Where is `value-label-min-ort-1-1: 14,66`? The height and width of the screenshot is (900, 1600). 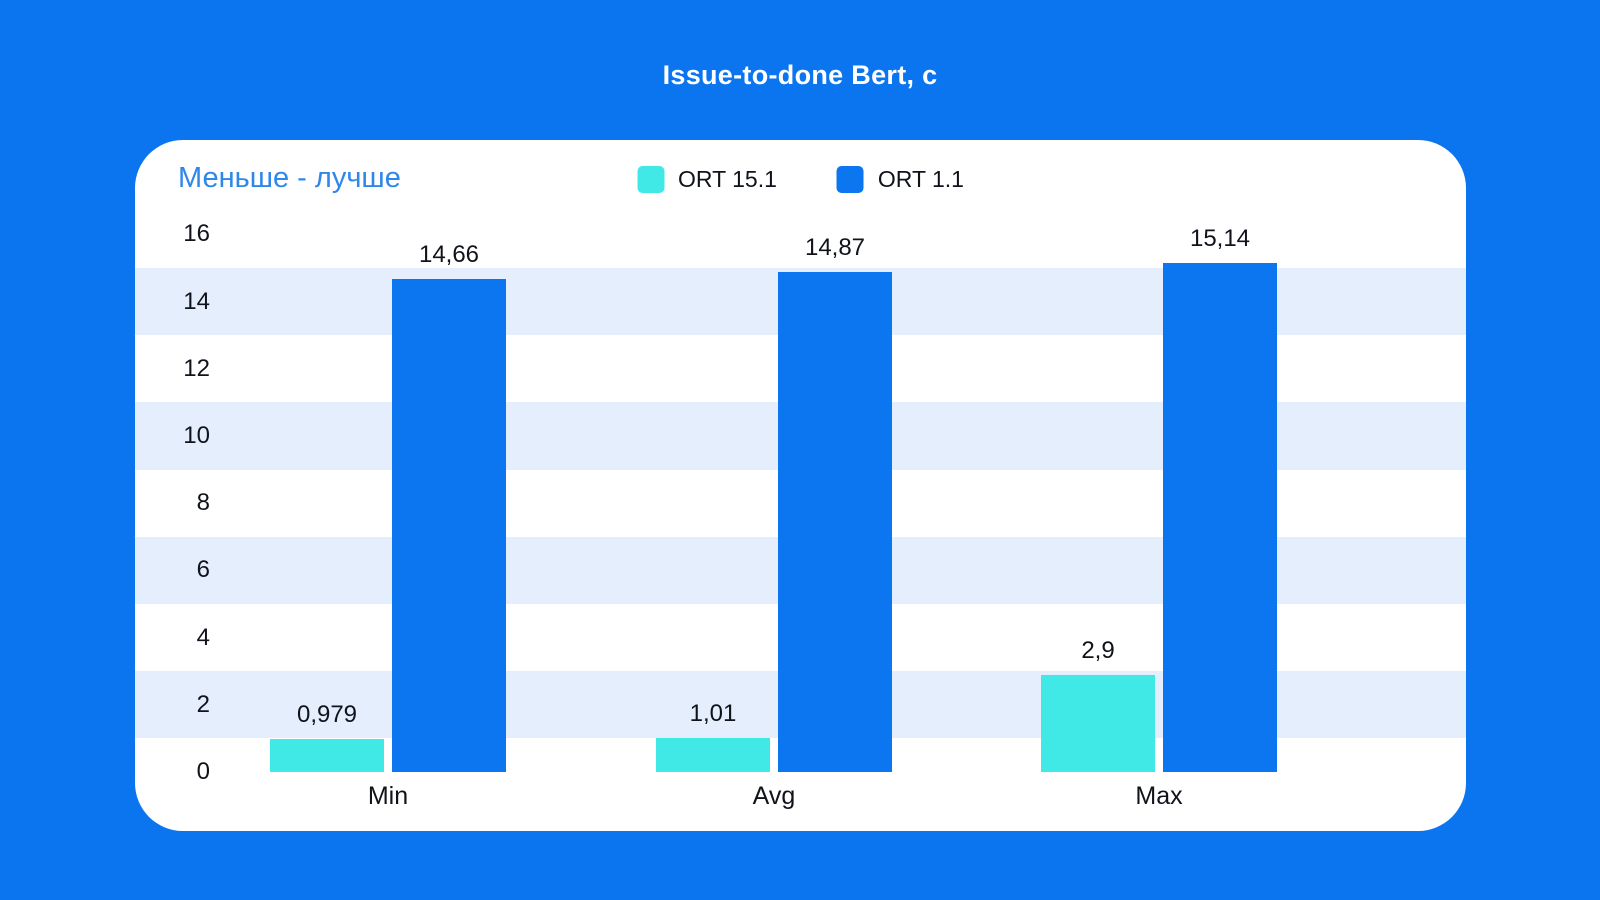 value-label-min-ort-1-1: 14,66 is located at coordinates (449, 255).